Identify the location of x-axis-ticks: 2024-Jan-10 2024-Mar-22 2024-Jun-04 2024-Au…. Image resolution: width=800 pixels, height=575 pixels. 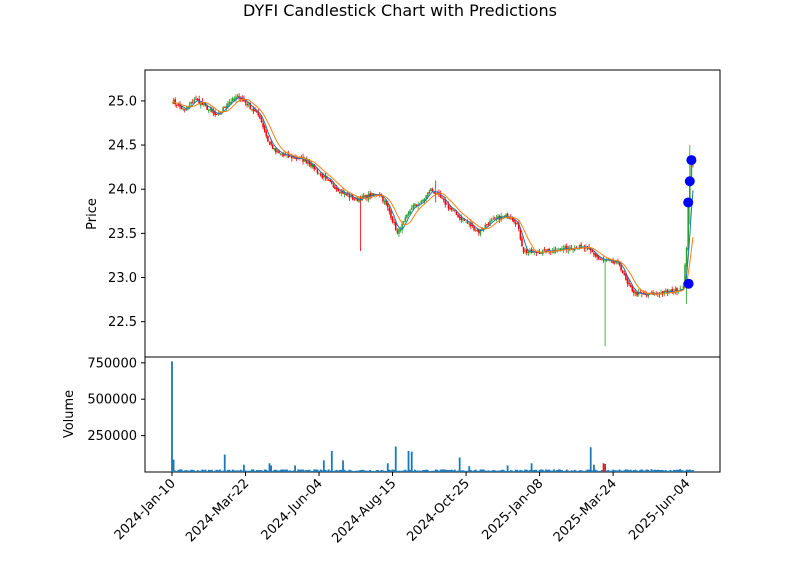
(402, 509).